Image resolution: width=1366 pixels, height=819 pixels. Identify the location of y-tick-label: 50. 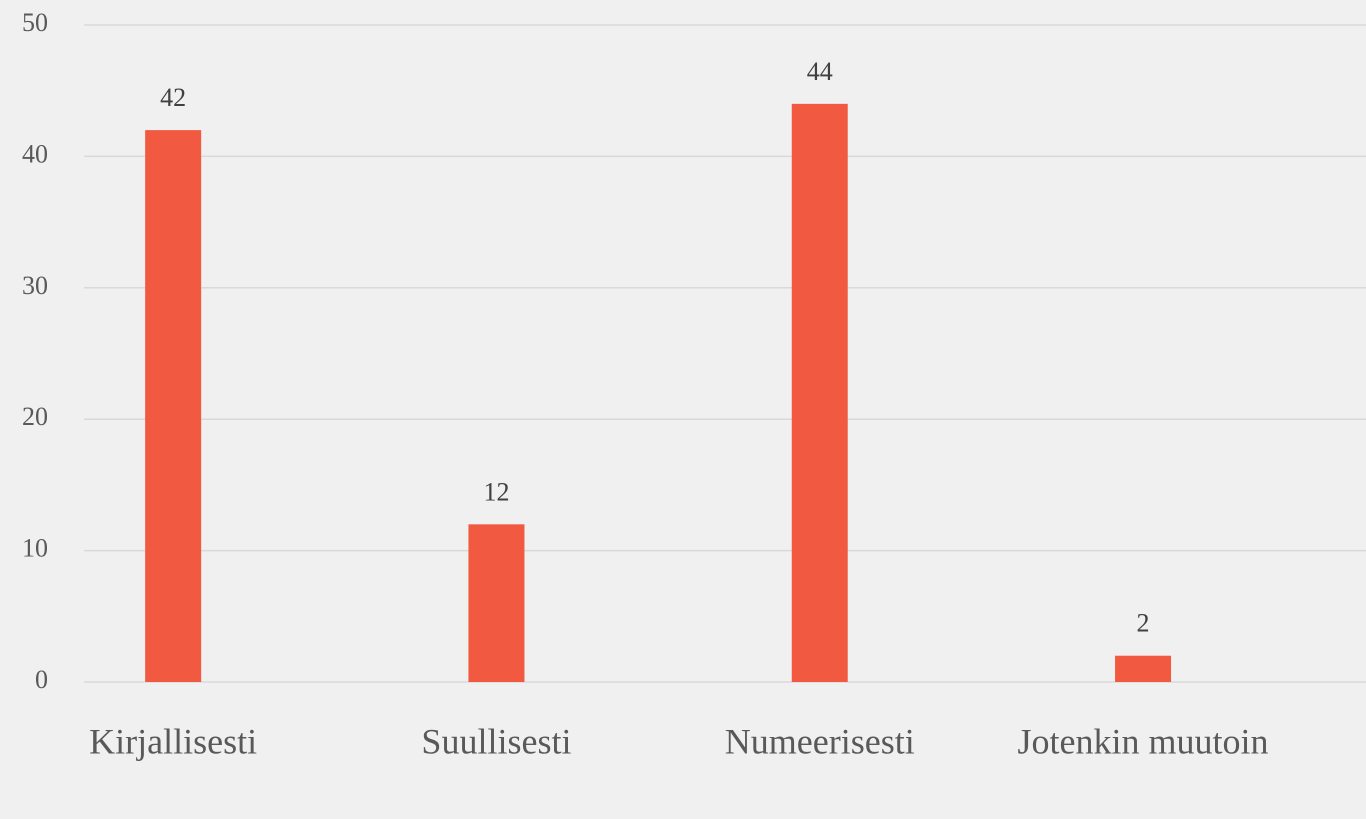
(35, 22).